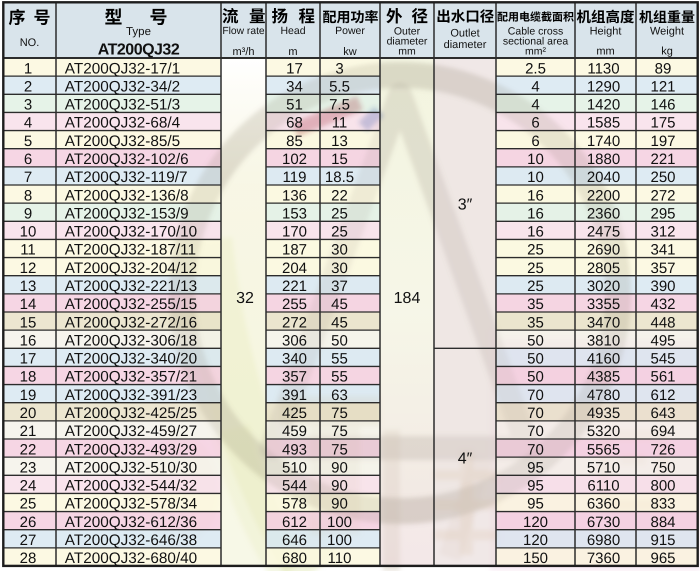 This screenshot has width=700, height=576. What do you see at coordinates (294, 232) in the screenshot?
I see `svg-text: 170` at bounding box center [294, 232].